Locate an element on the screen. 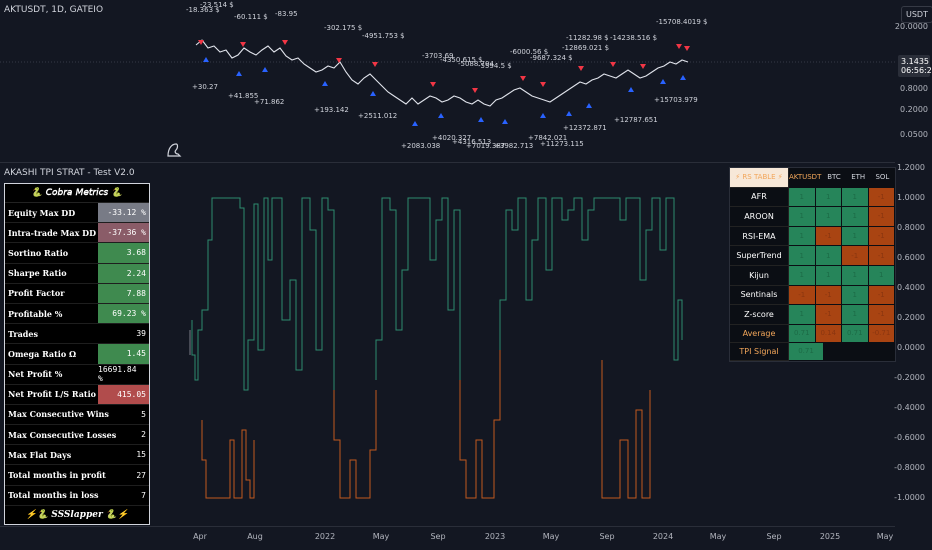 The image size is (932, 550). sell-label: -4951.753 $ is located at coordinates (383, 36).